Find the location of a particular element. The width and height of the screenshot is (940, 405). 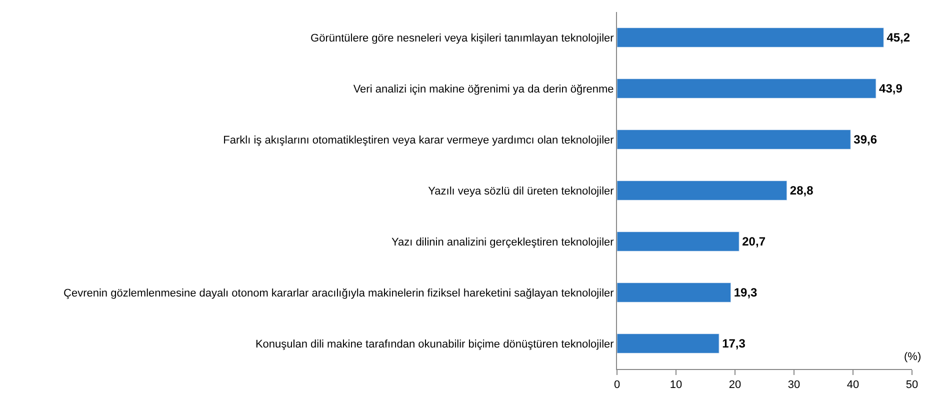

y-tick-label: Veri analizi için makine öğrenimi ya da derin öğrenme is located at coordinates (483, 89).